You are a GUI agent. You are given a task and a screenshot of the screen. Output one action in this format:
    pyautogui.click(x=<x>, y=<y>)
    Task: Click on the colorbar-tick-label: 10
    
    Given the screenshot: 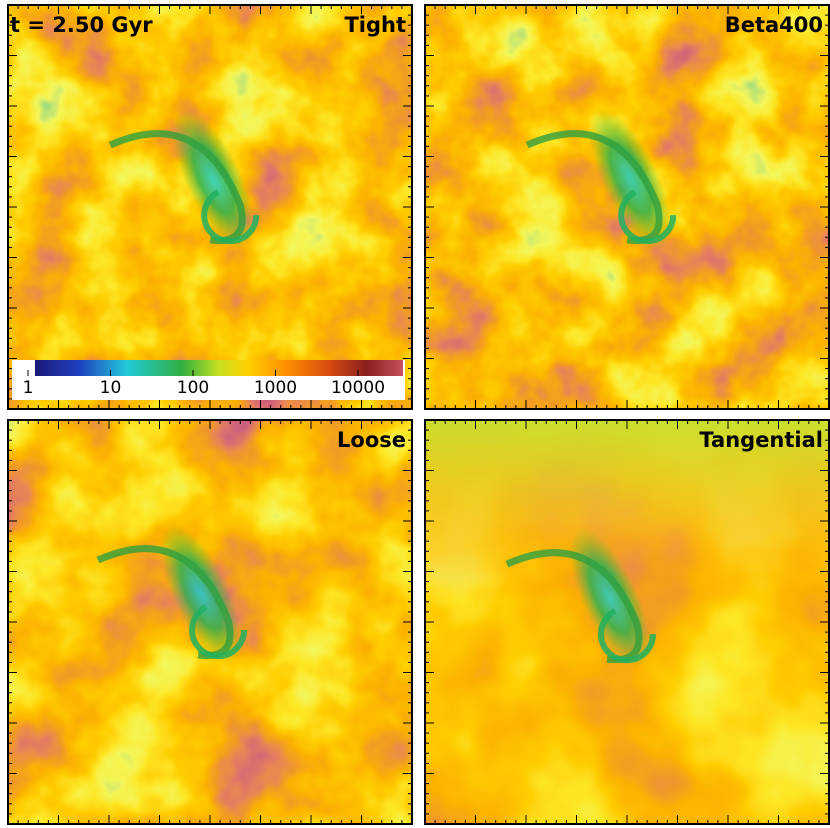 What is the action you would take?
    pyautogui.click(x=111, y=388)
    